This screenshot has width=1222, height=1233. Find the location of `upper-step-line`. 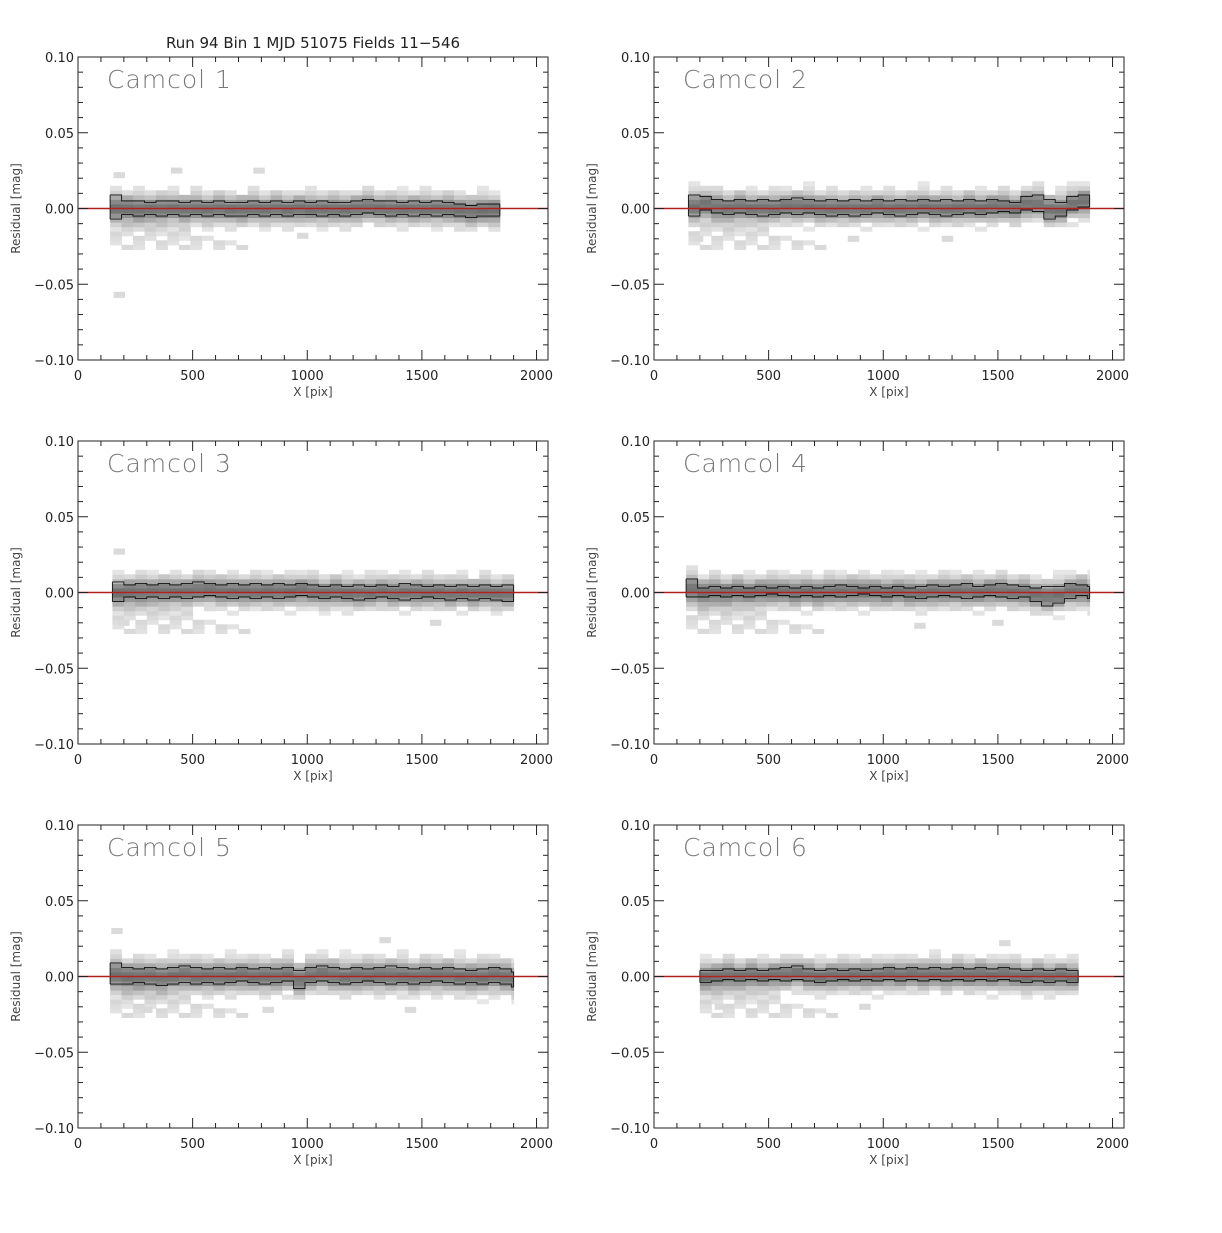

upper-step-line is located at coordinates (313, 584).